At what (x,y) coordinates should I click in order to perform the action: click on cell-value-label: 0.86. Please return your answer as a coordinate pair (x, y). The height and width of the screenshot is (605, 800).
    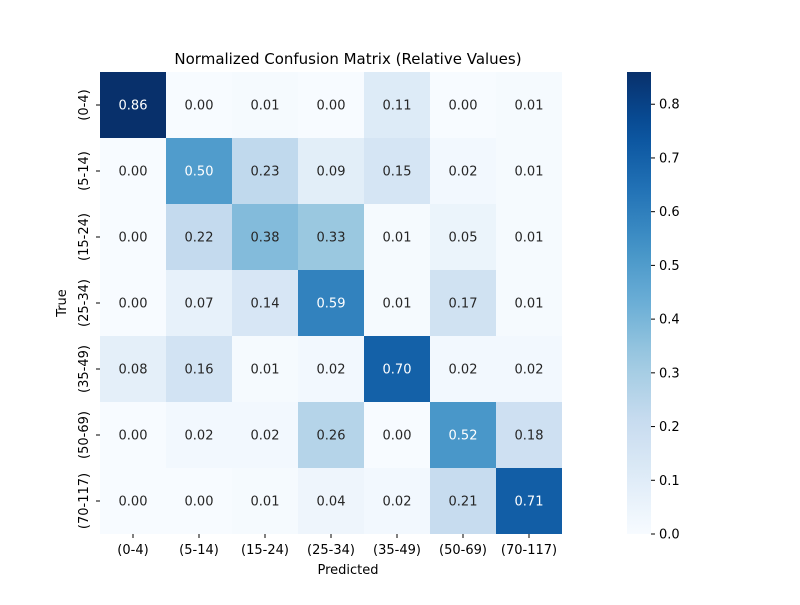
    Looking at the image, I should click on (133, 106).